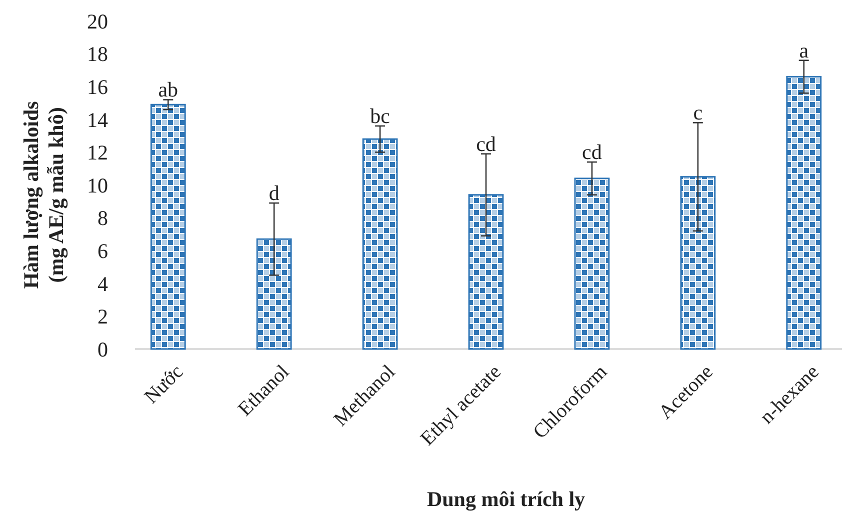 The height and width of the screenshot is (516, 843). I want to click on y-tick-label: 4, so click(103, 284).